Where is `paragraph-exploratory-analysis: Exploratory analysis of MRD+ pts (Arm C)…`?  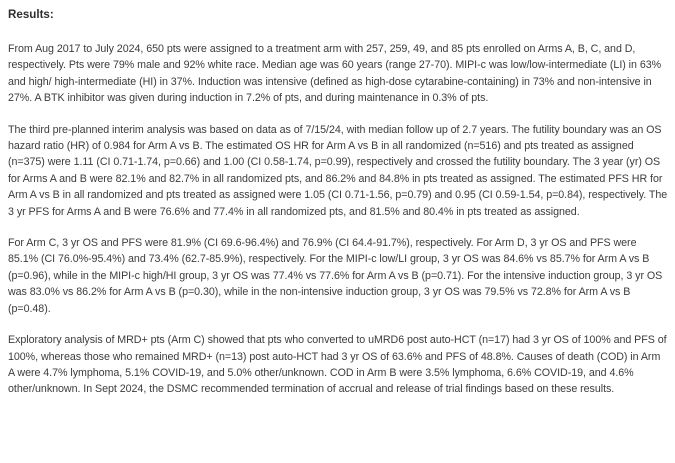 paragraph-exploratory-analysis: Exploratory analysis of MRD+ pts (Arm C)… is located at coordinates (337, 365).